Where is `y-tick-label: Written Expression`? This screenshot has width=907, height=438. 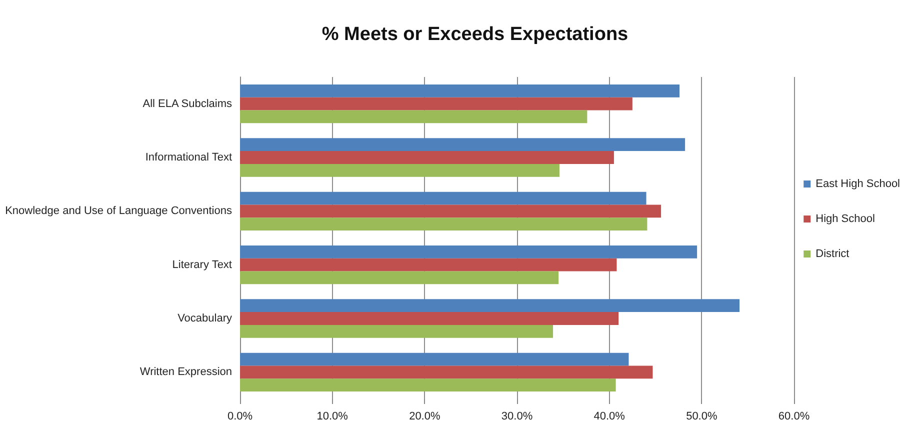
y-tick-label: Written Expression is located at coordinates (186, 372).